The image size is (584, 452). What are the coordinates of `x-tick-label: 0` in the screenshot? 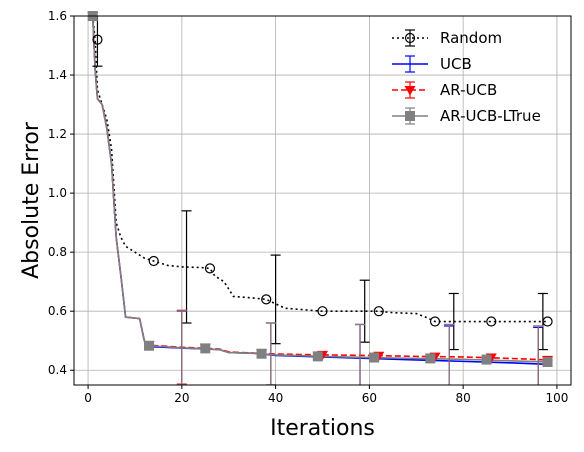 It's located at (88, 398).